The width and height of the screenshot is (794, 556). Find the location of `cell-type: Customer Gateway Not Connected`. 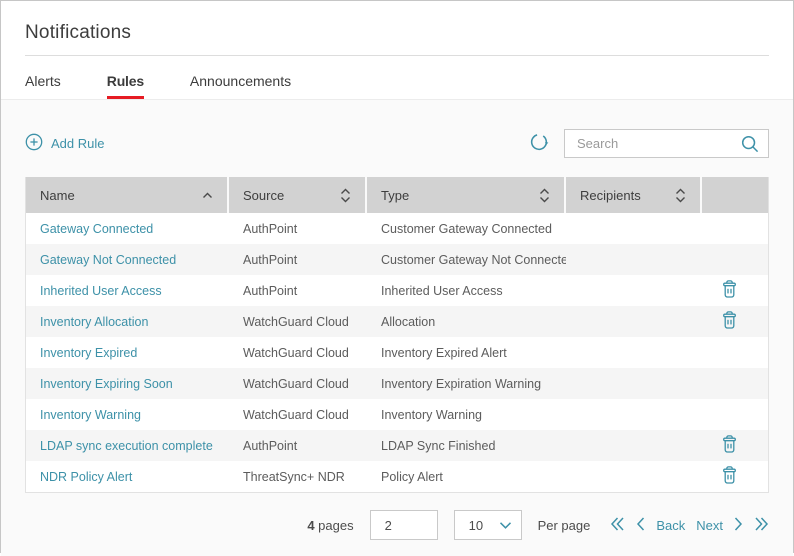

cell-type: Customer Gateway Not Connected is located at coordinates (473, 259).